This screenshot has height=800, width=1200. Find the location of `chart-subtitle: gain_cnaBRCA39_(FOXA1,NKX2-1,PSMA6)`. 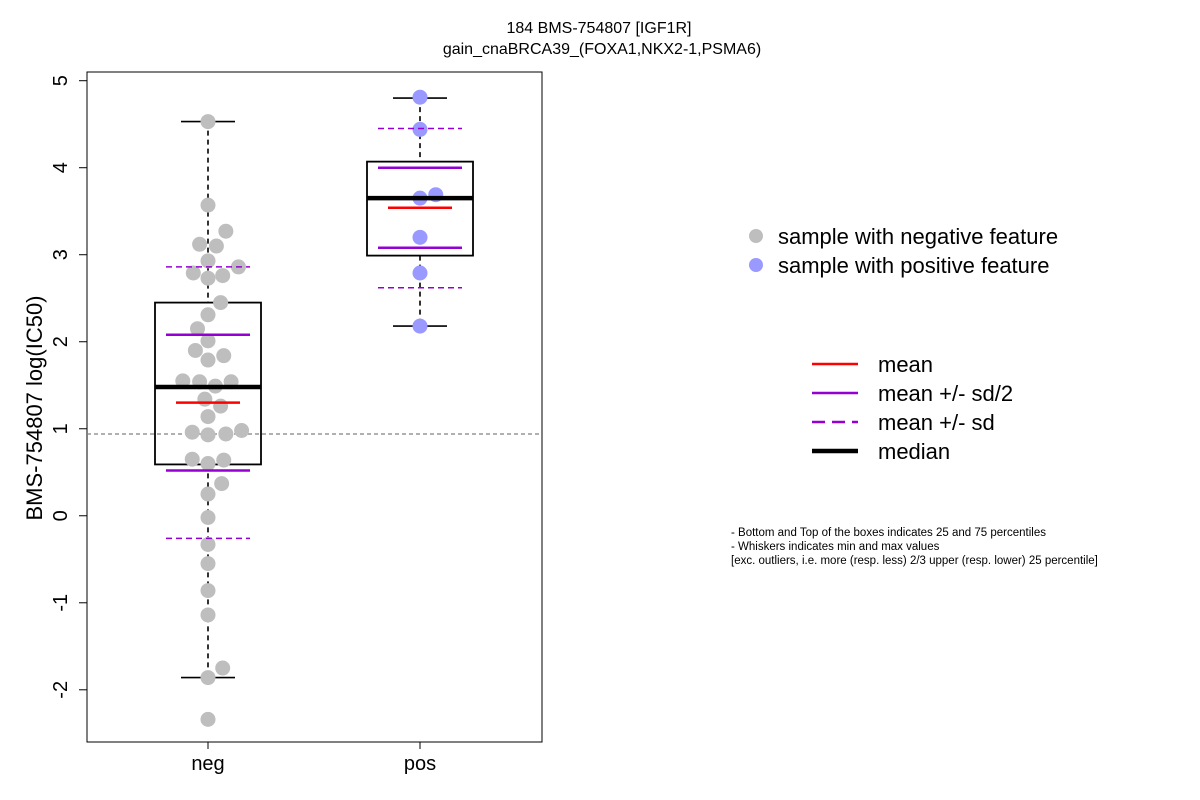

chart-subtitle: gain_cnaBRCA39_(FOXA1,NKX2-1,PSMA6) is located at coordinates (602, 49).